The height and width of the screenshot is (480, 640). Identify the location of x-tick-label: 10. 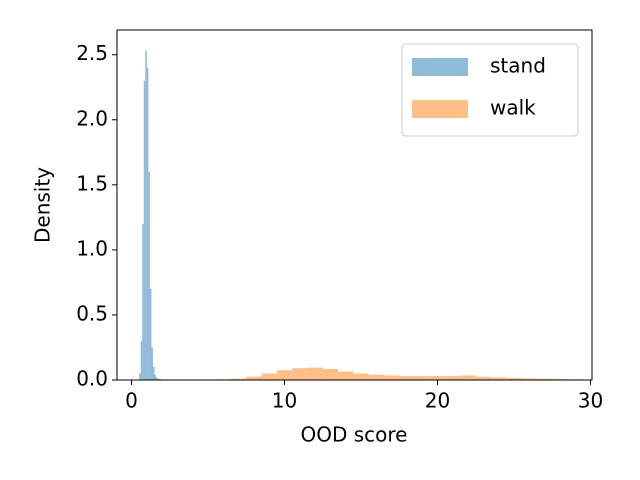
(284, 401).